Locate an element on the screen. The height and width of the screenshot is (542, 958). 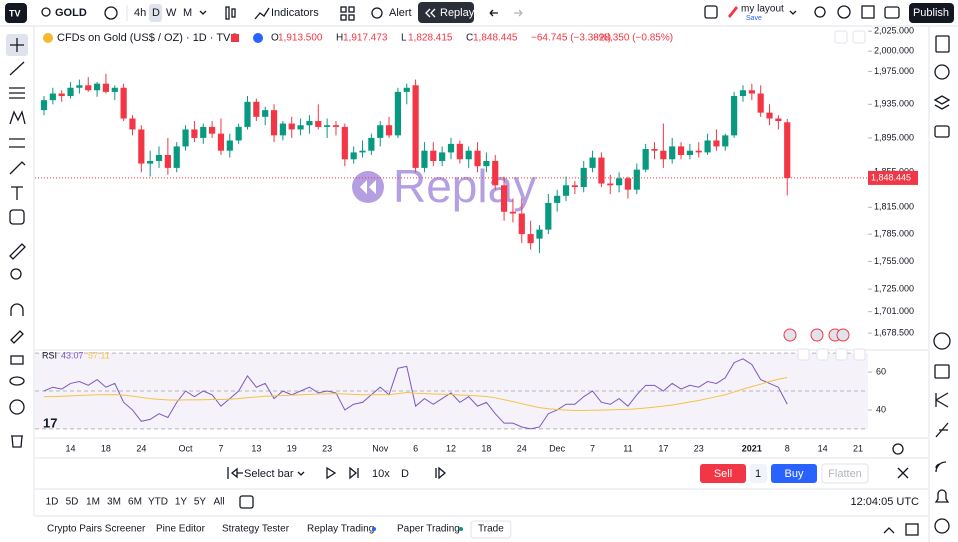
chart-title: CFDs on Gold (US$ / OZ) · 1D · TVC is located at coordinates (147, 38).